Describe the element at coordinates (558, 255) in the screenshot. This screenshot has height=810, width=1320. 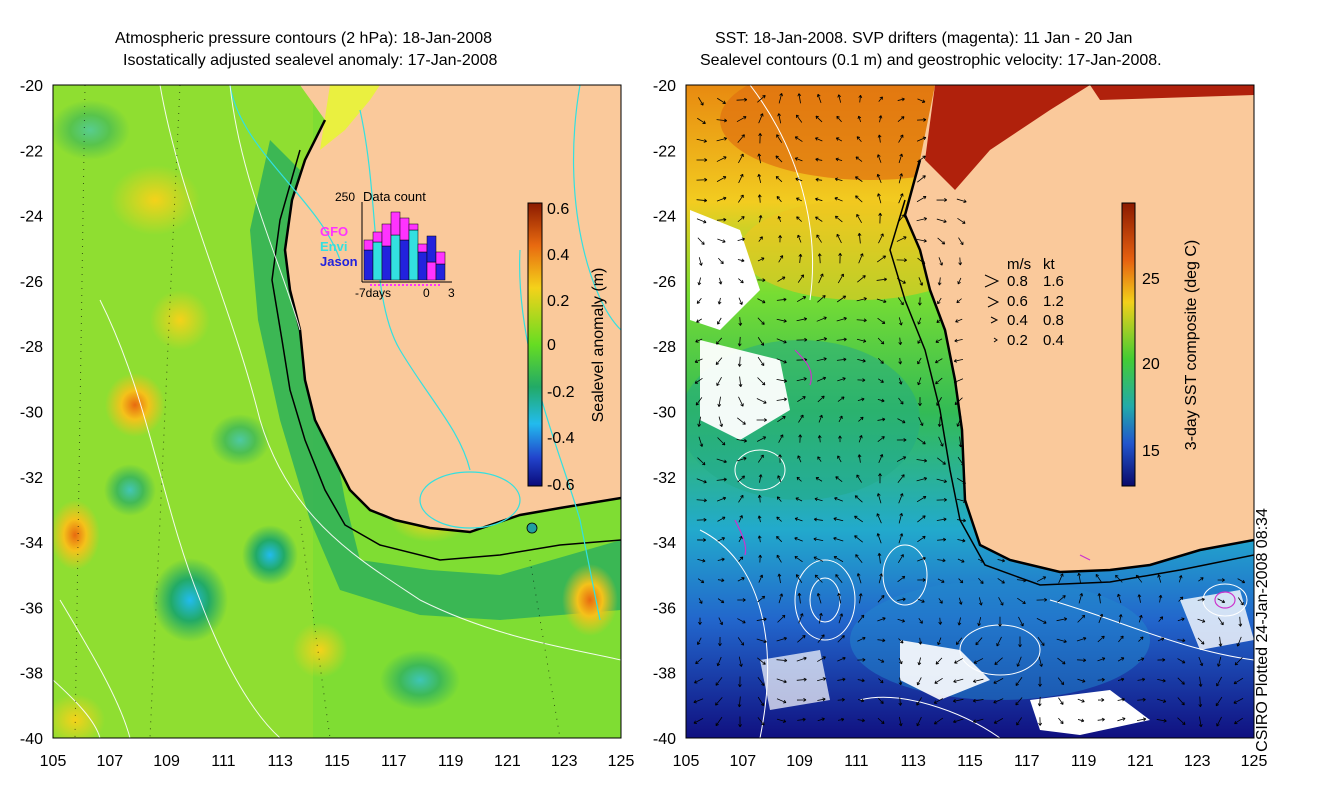
I see `left-cb-tick-2: 0.4` at that location.